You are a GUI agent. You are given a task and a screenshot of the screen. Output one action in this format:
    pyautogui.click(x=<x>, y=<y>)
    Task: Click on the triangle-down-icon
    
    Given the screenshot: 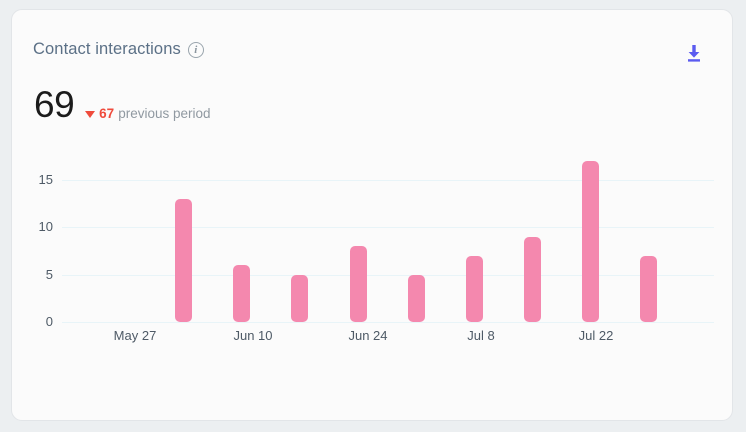 What is the action you would take?
    pyautogui.click(x=90, y=114)
    